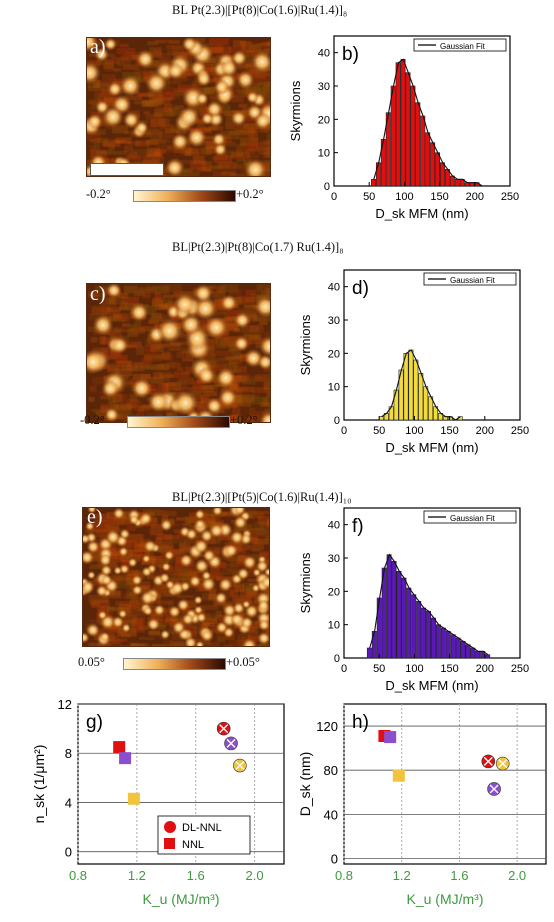  I want to click on x-tick-label: 50, so click(379, 669).